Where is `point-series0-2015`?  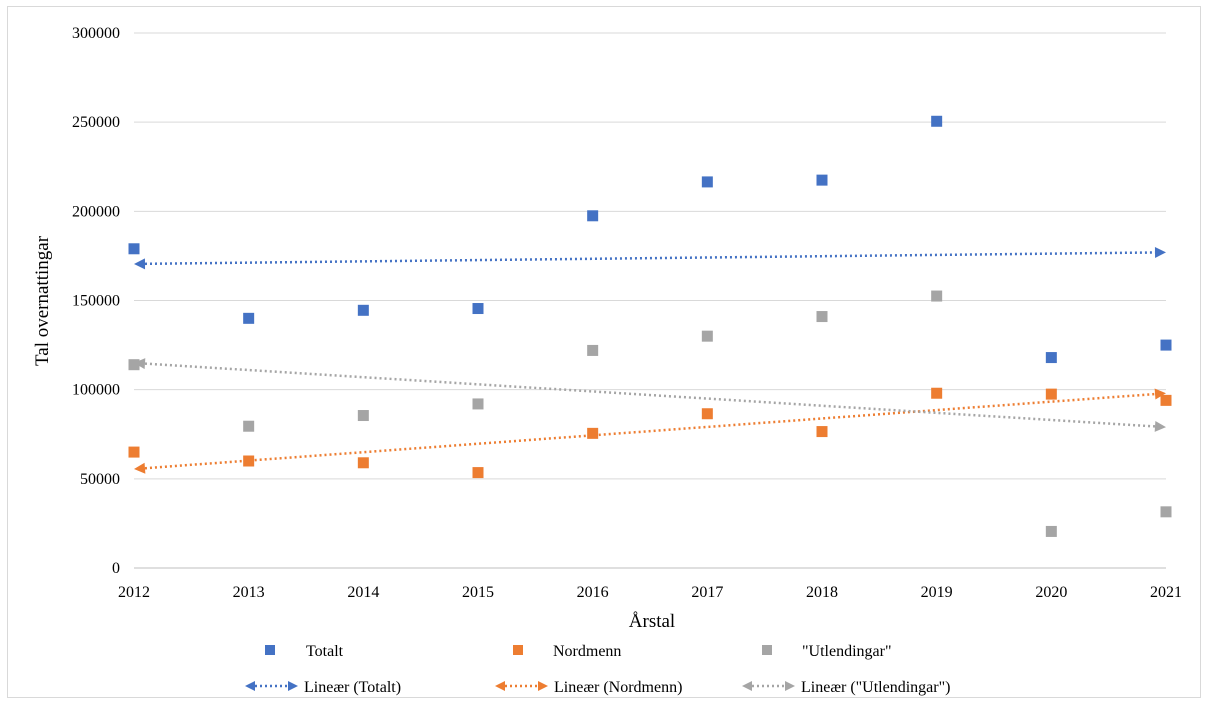 point-series0-2015 is located at coordinates (478, 309).